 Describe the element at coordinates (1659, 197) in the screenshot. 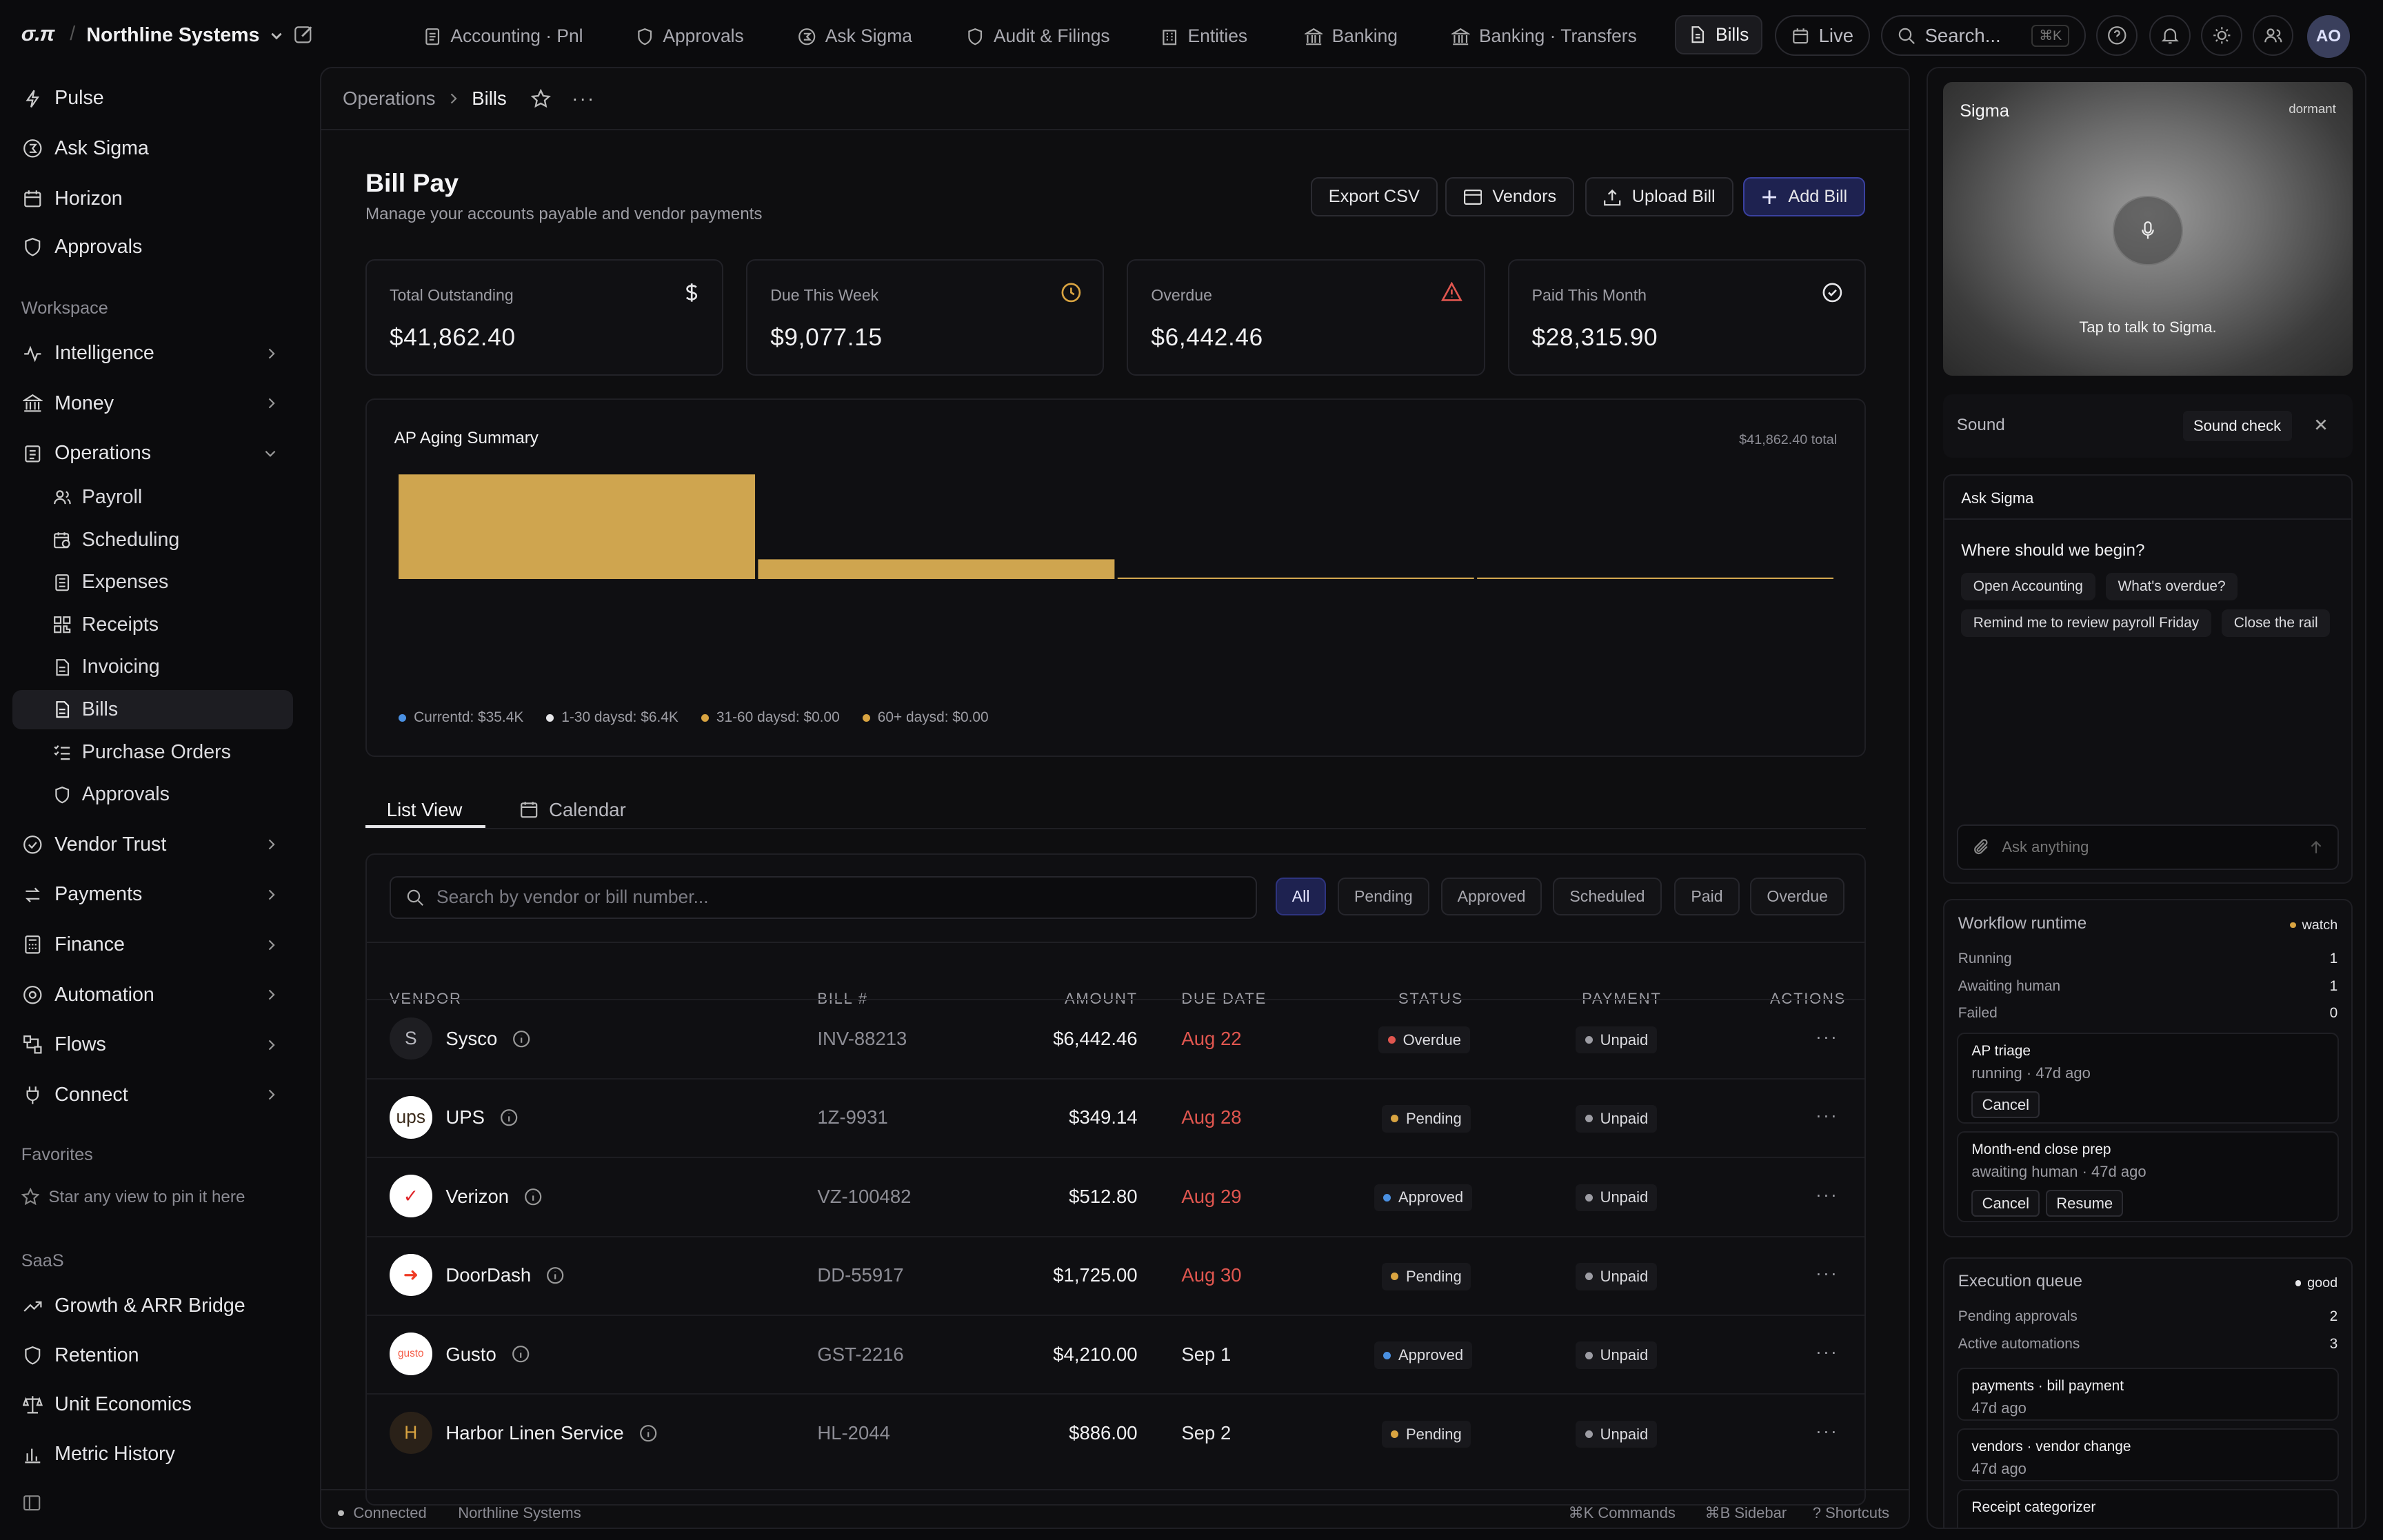

I see `upload-bill-button: Upload Bill` at that location.